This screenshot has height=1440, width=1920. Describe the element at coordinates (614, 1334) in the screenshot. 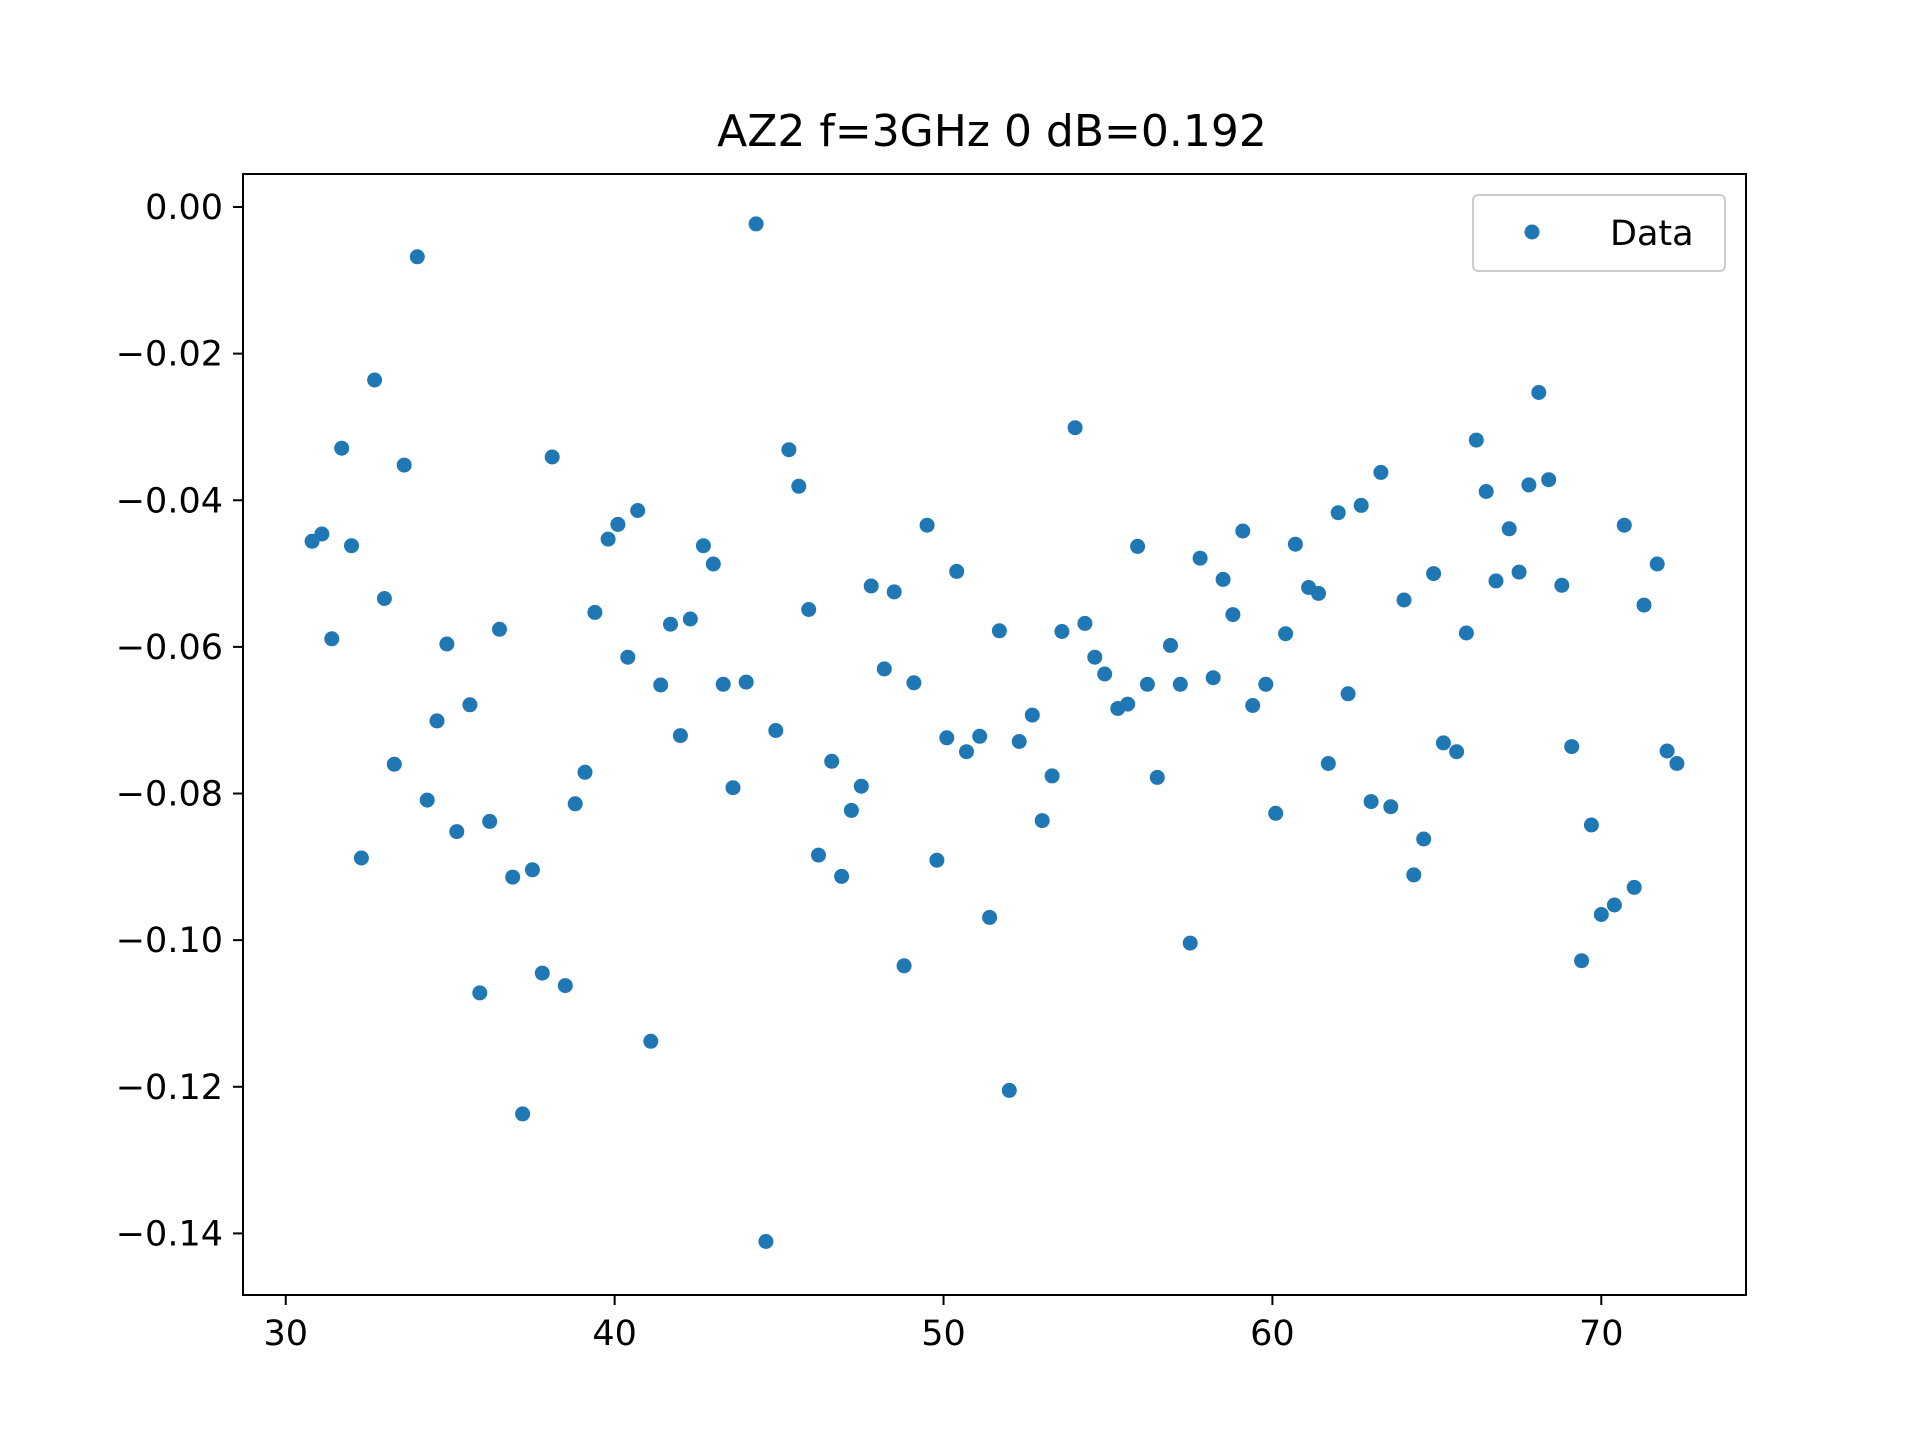

I see `x-tick-label: 40` at that location.